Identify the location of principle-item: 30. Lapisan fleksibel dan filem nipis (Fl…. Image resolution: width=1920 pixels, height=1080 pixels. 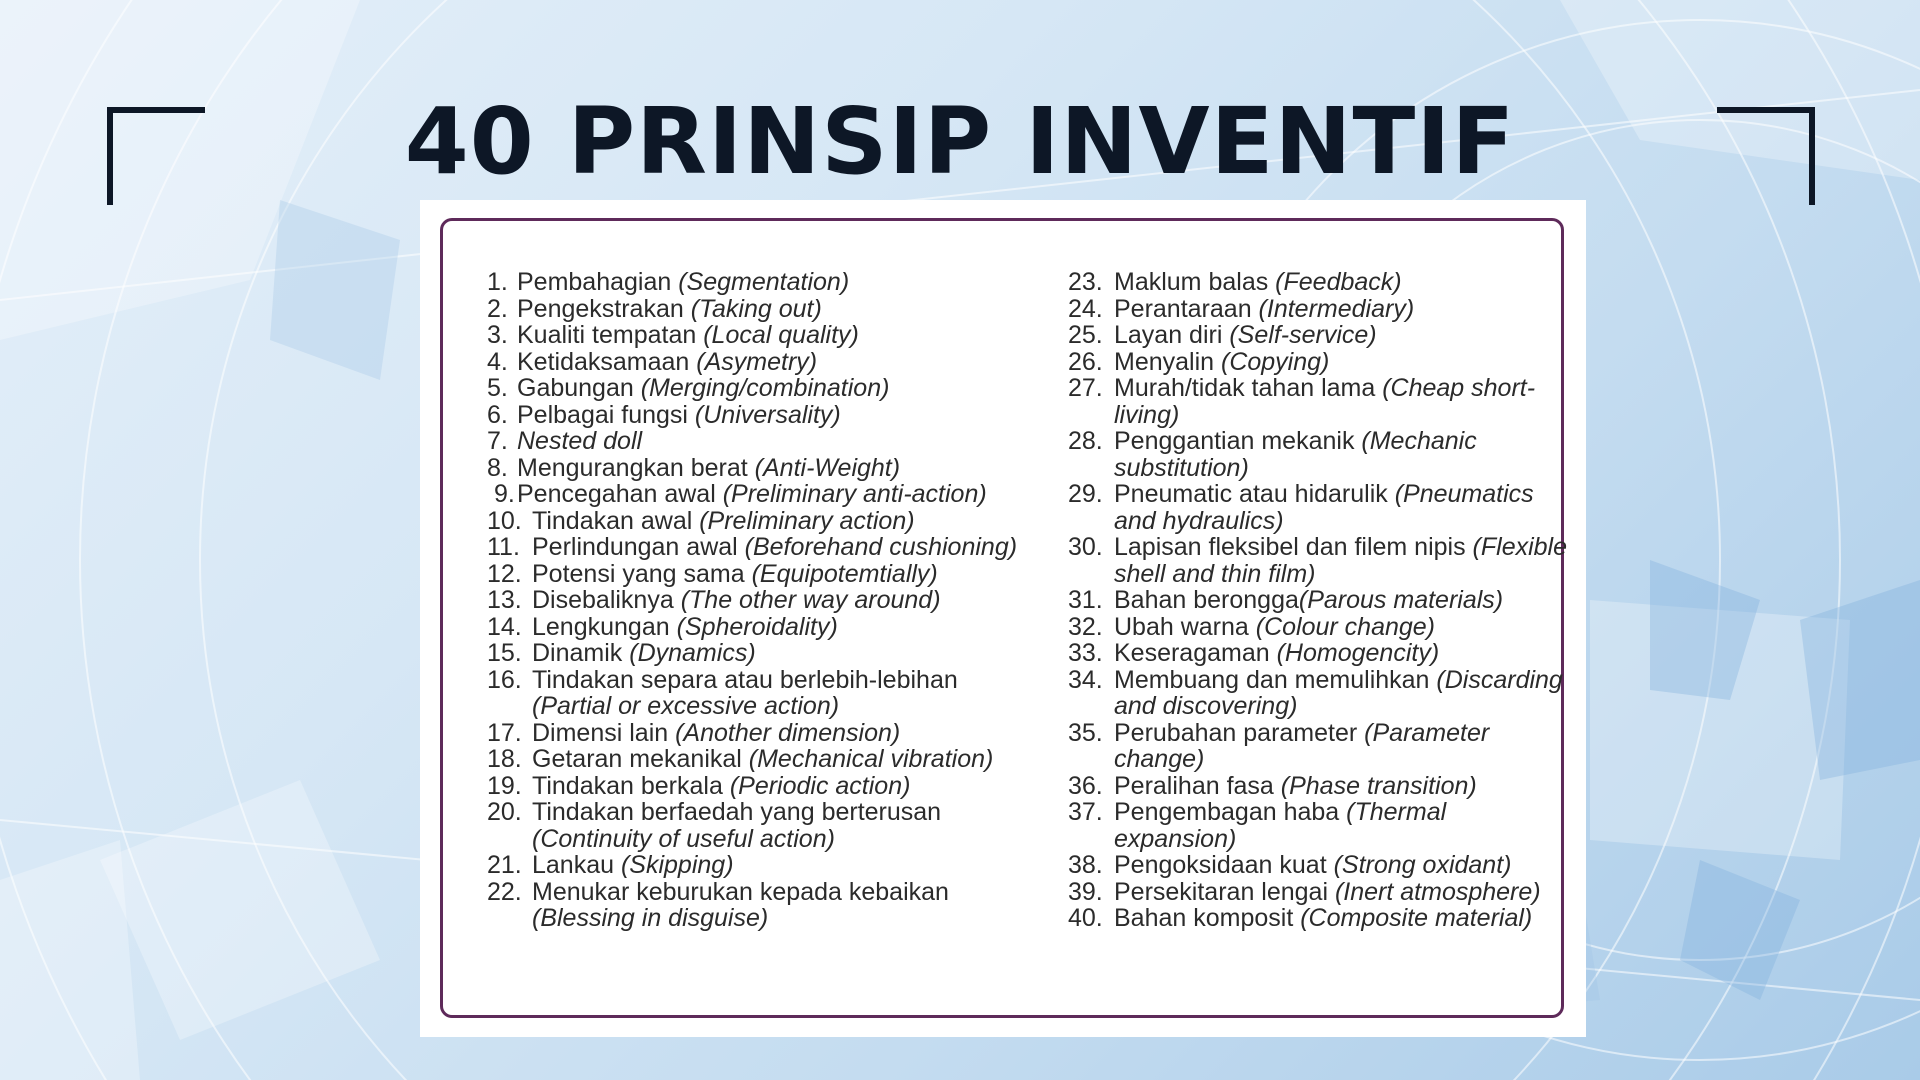
(1318, 560).